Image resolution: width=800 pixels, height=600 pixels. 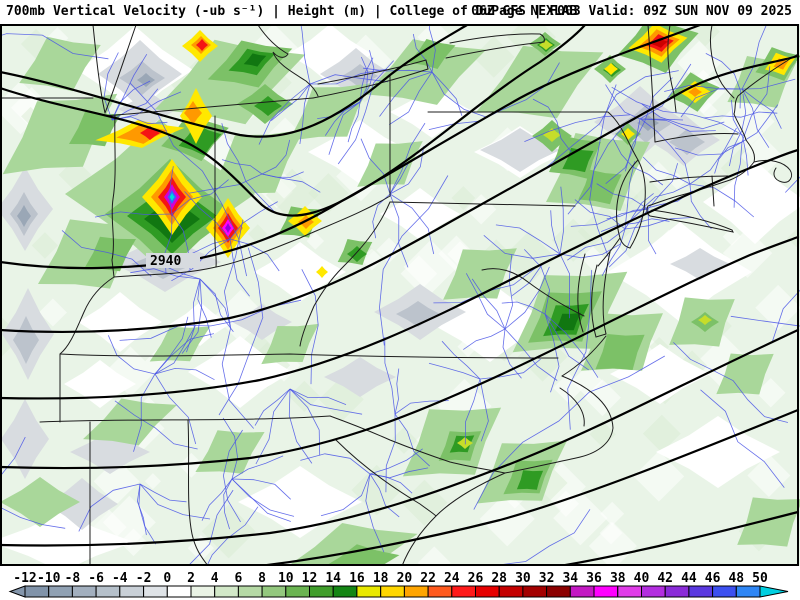 What do you see at coordinates (405, 578) in the screenshot?
I see `colorbar-tick: 20` at bounding box center [405, 578].